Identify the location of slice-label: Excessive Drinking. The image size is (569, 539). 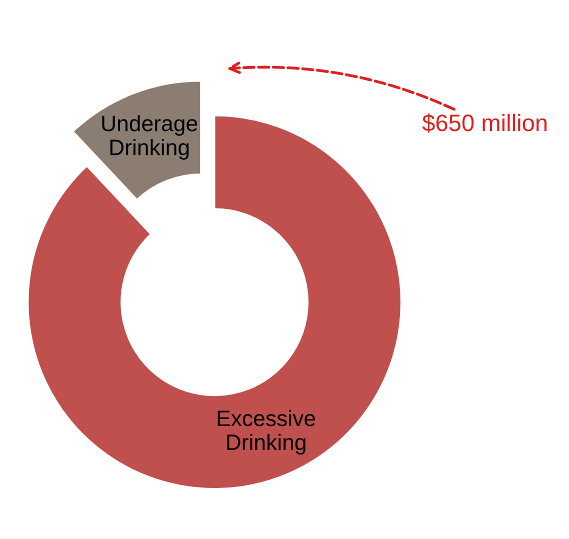
(267, 432).